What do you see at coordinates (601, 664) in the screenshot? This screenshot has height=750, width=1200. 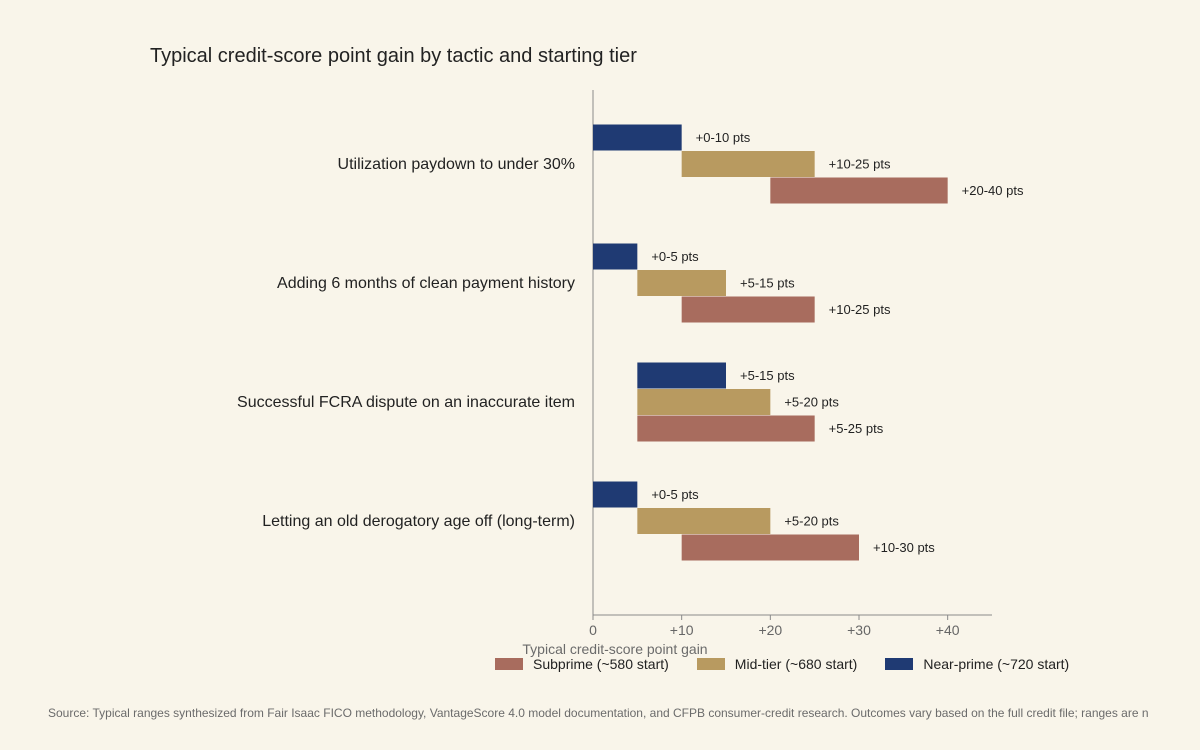 I see `legend-label: Subprime (~580 start)` at bounding box center [601, 664].